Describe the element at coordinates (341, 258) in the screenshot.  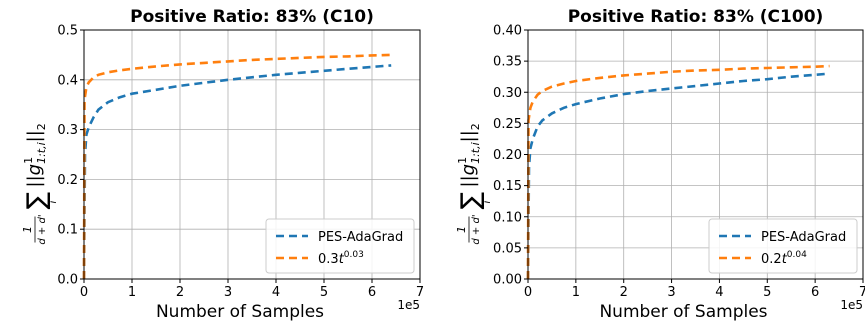
I see `legend-label: 0.3t0.03` at that location.